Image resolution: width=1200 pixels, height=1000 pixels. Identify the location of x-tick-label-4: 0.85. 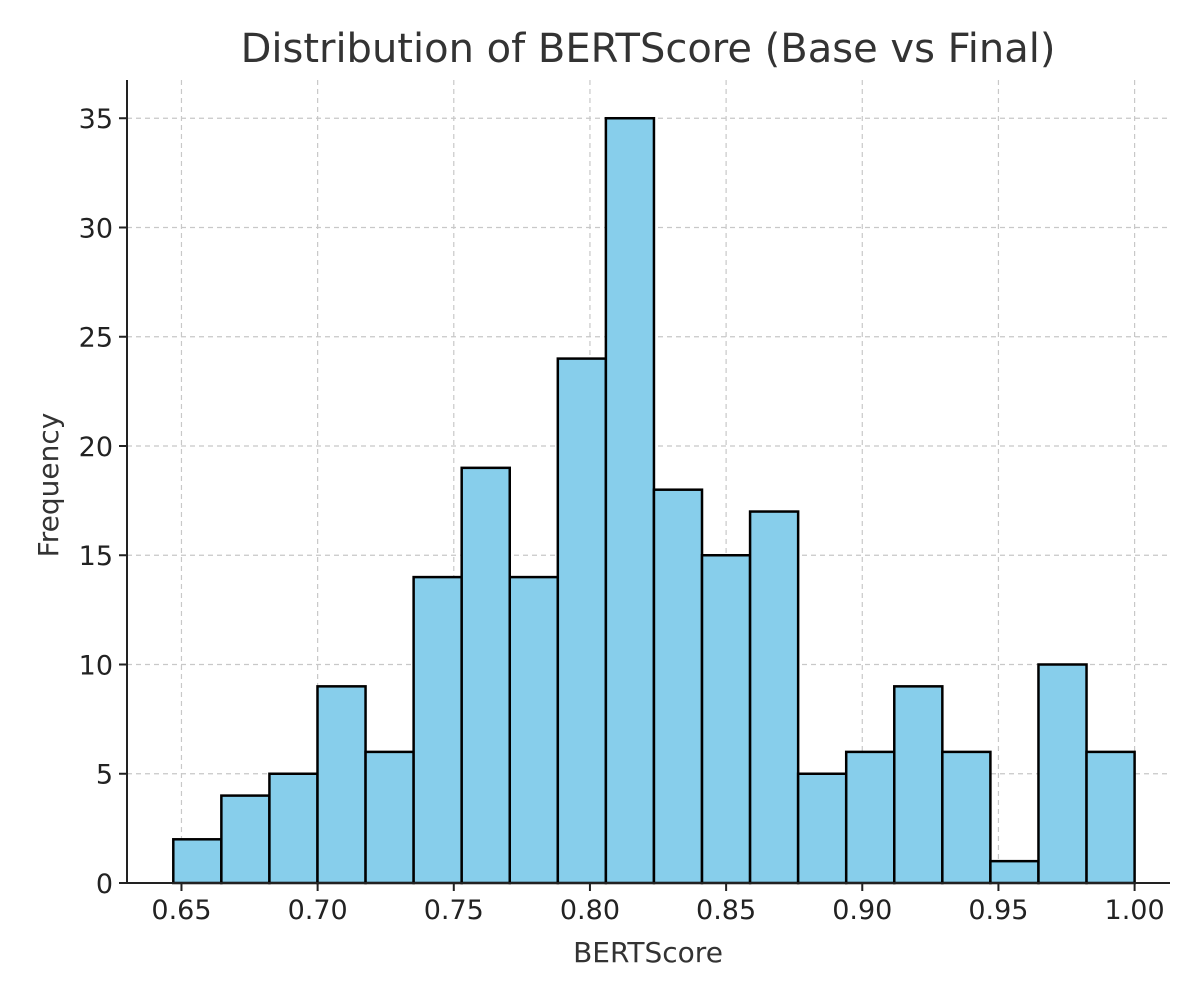
(726, 910).